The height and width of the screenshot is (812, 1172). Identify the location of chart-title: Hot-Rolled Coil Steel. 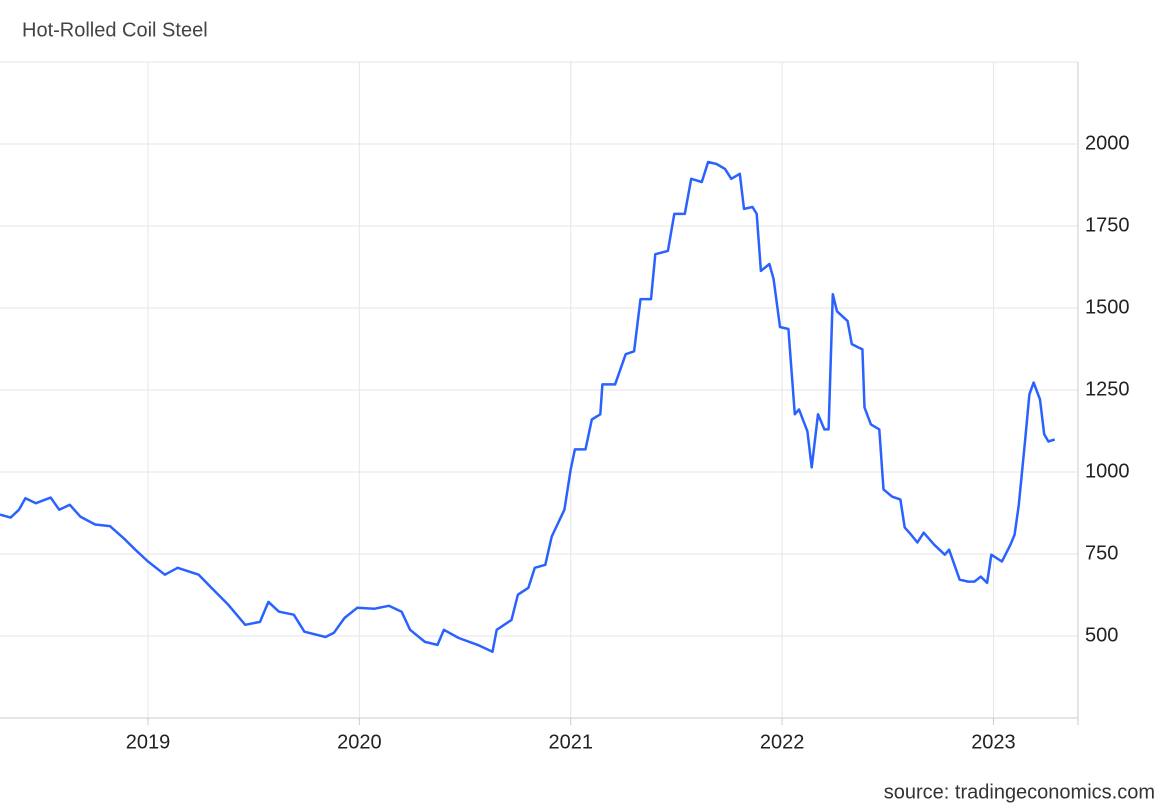
(115, 30).